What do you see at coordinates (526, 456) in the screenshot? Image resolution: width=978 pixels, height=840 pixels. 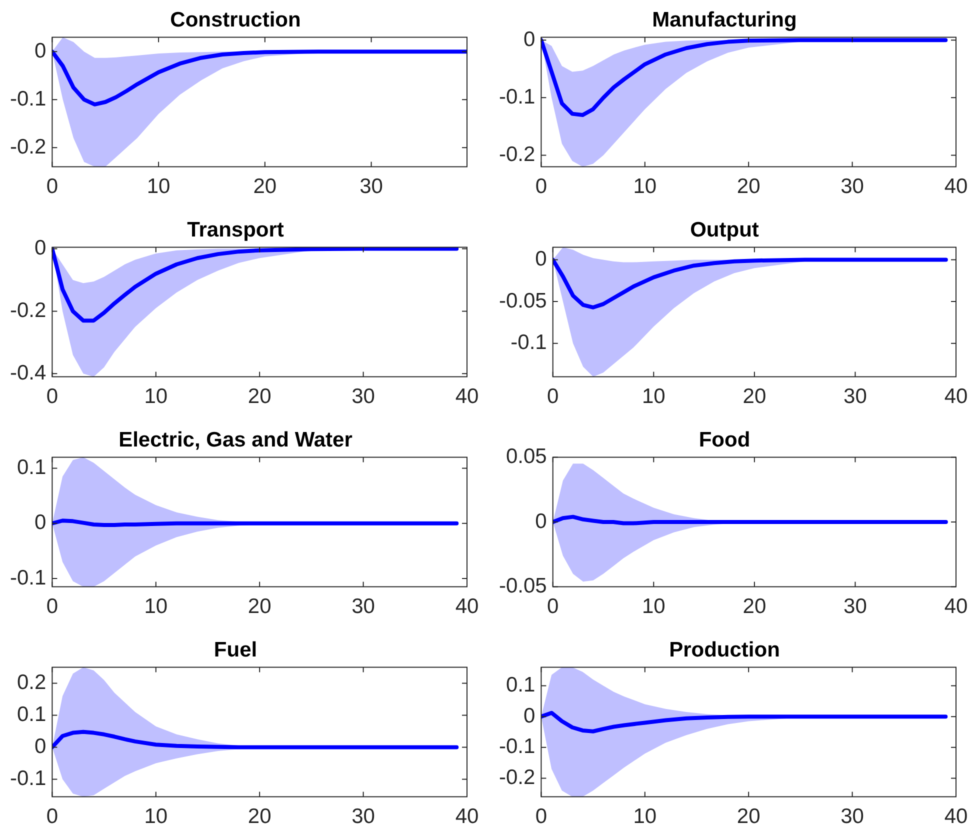 I see `y-tick-label: 0.05` at bounding box center [526, 456].